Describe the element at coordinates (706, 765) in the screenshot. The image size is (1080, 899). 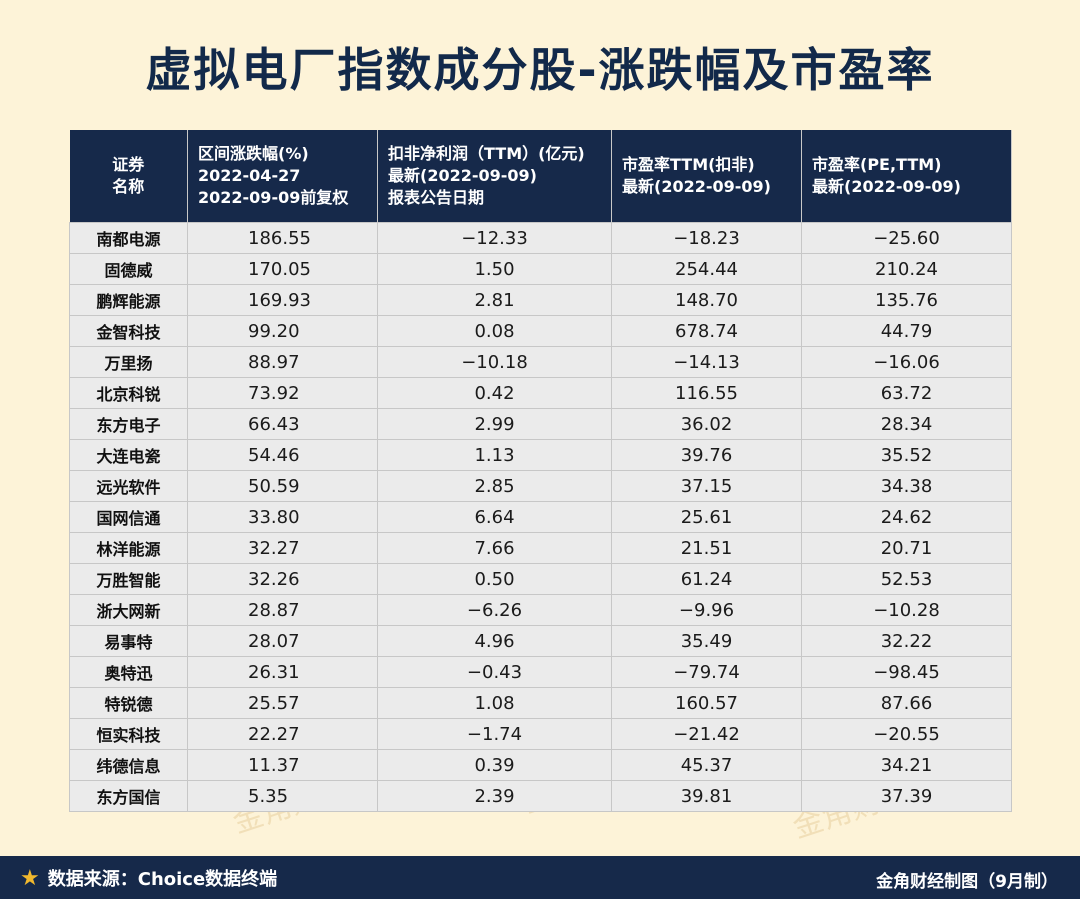
I see `cell-pe-ttm-deducted: 45.37` at that location.